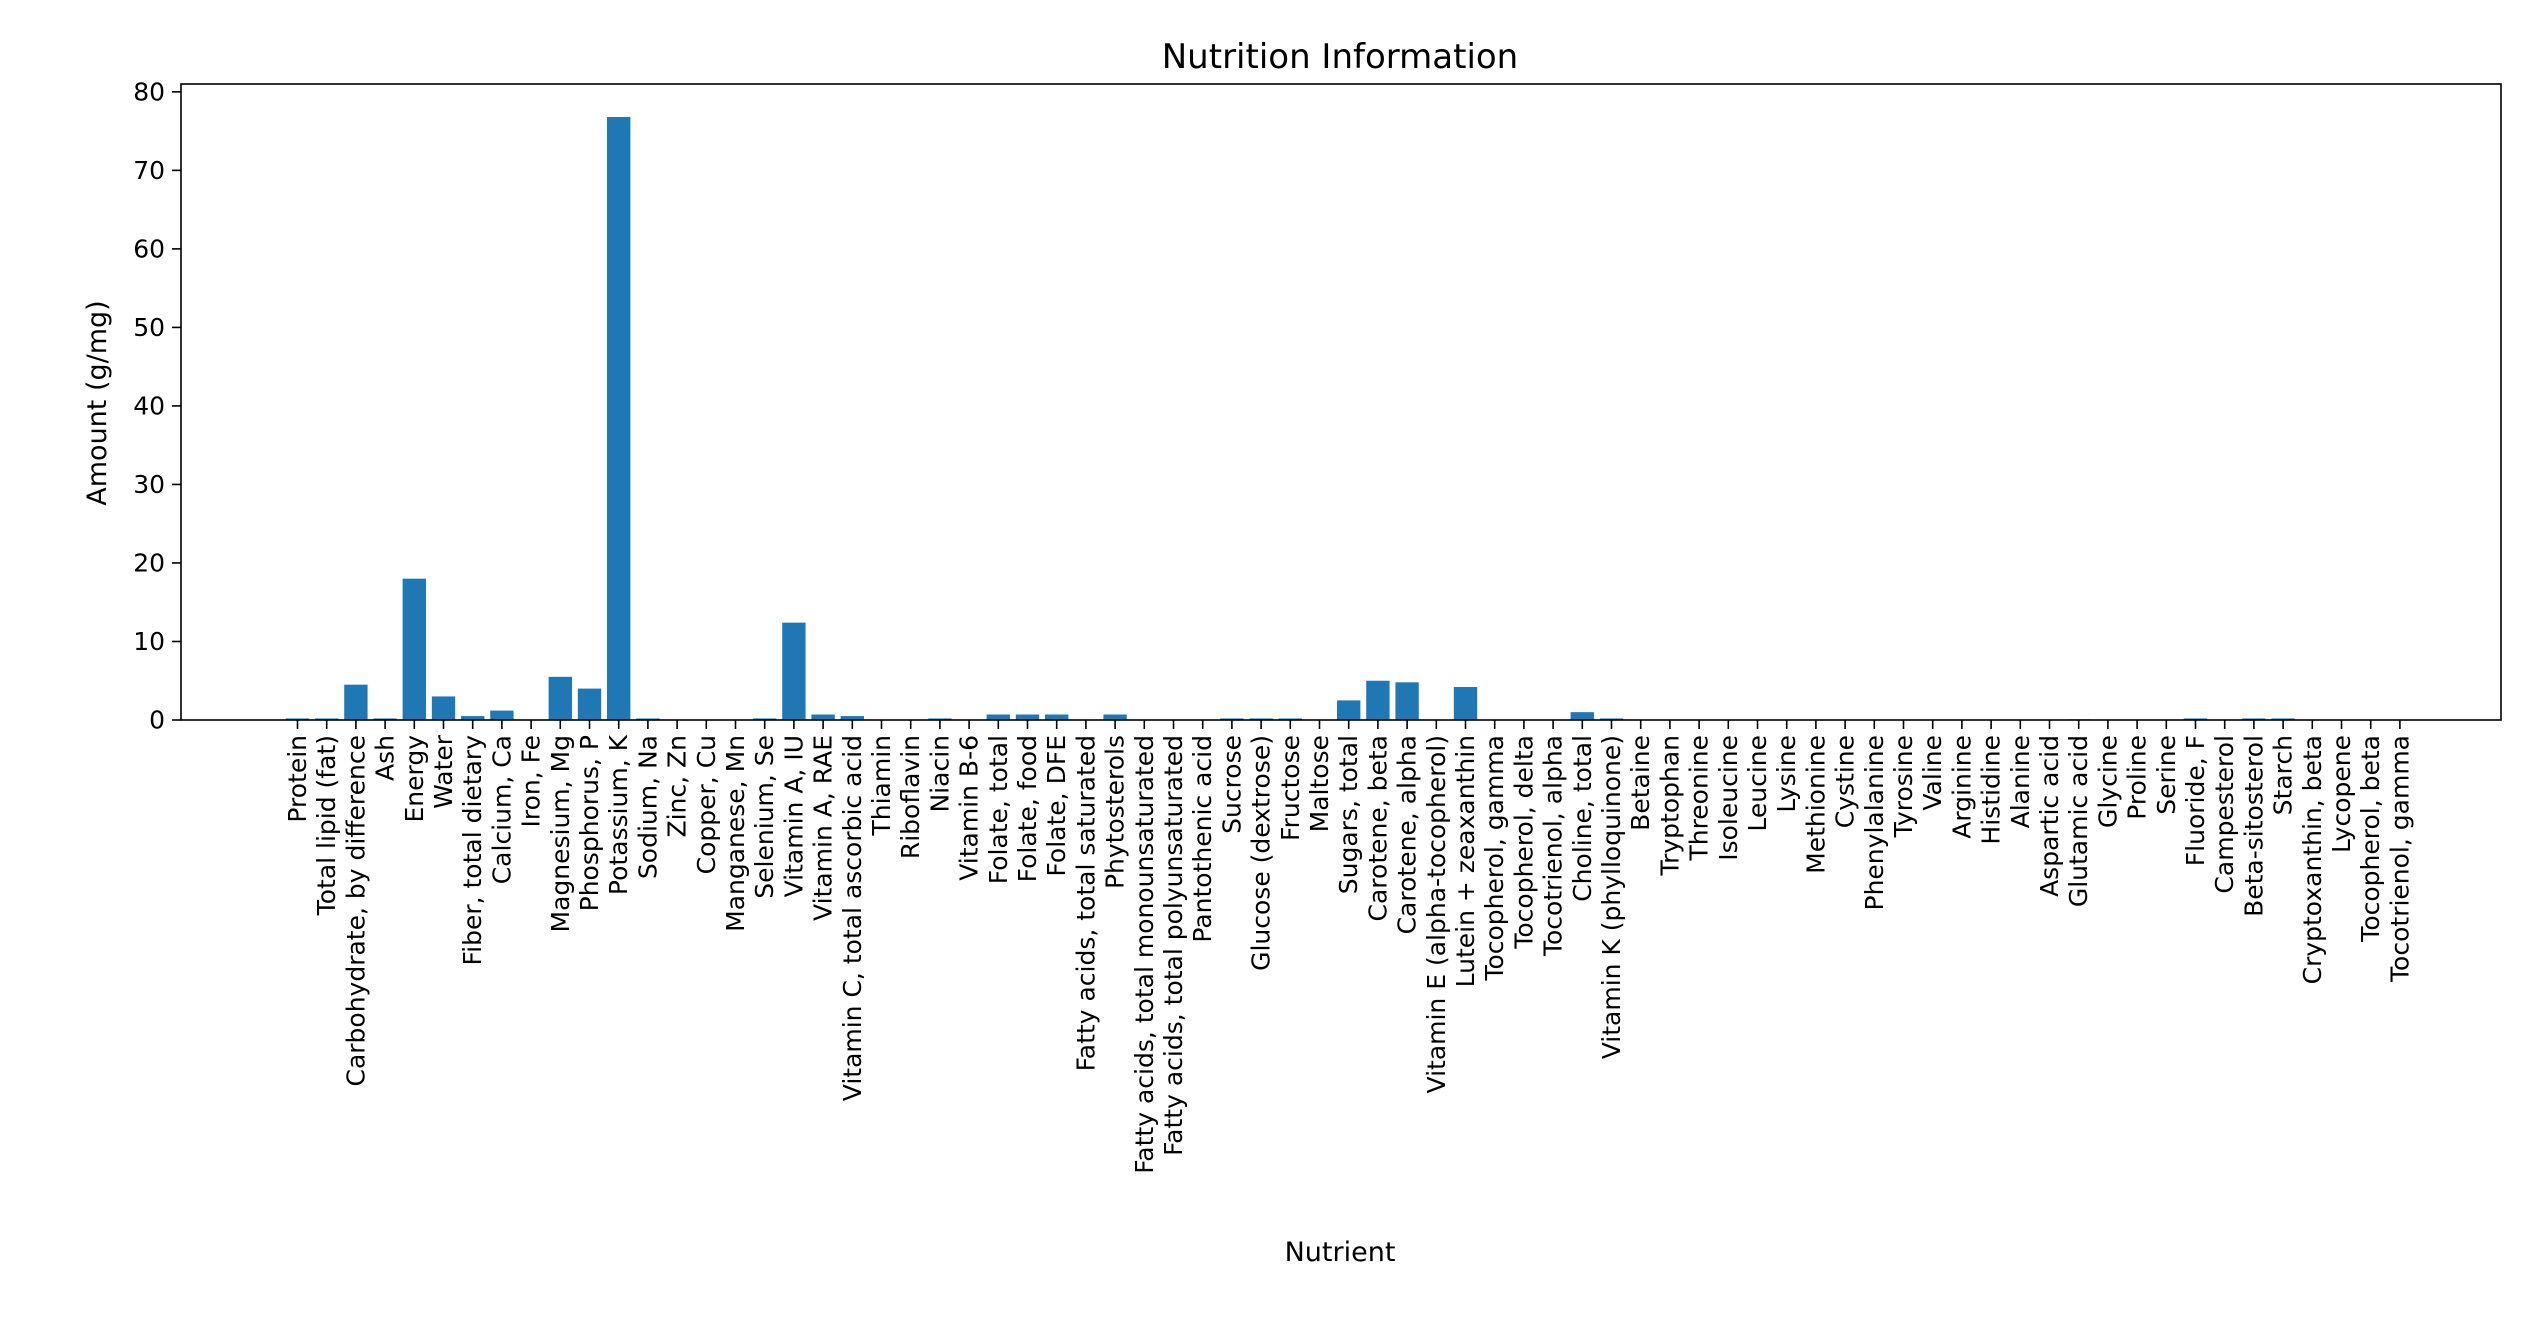  Describe the element at coordinates (793, 816) in the screenshot. I see `x-tick-label-17: Vitamin A, IU` at that location.